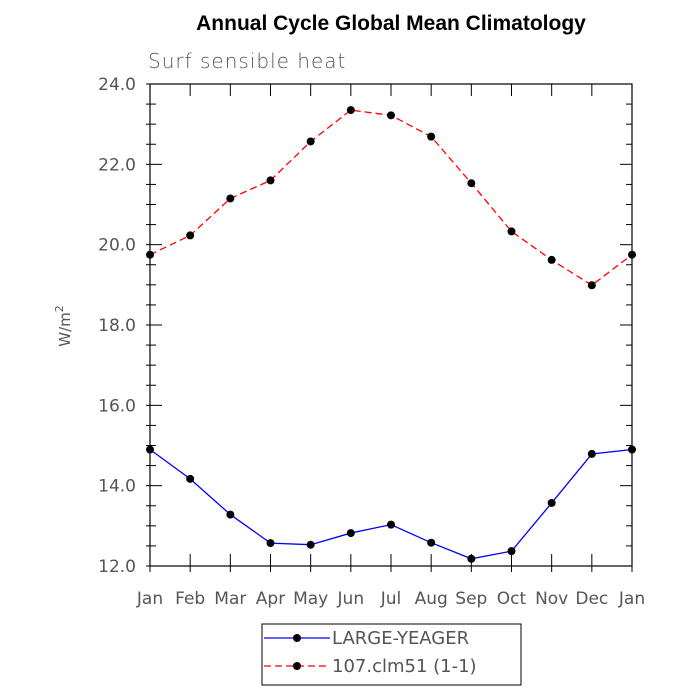 The image size is (700, 700). I want to click on y-tick-label: 18.0, so click(117, 326).